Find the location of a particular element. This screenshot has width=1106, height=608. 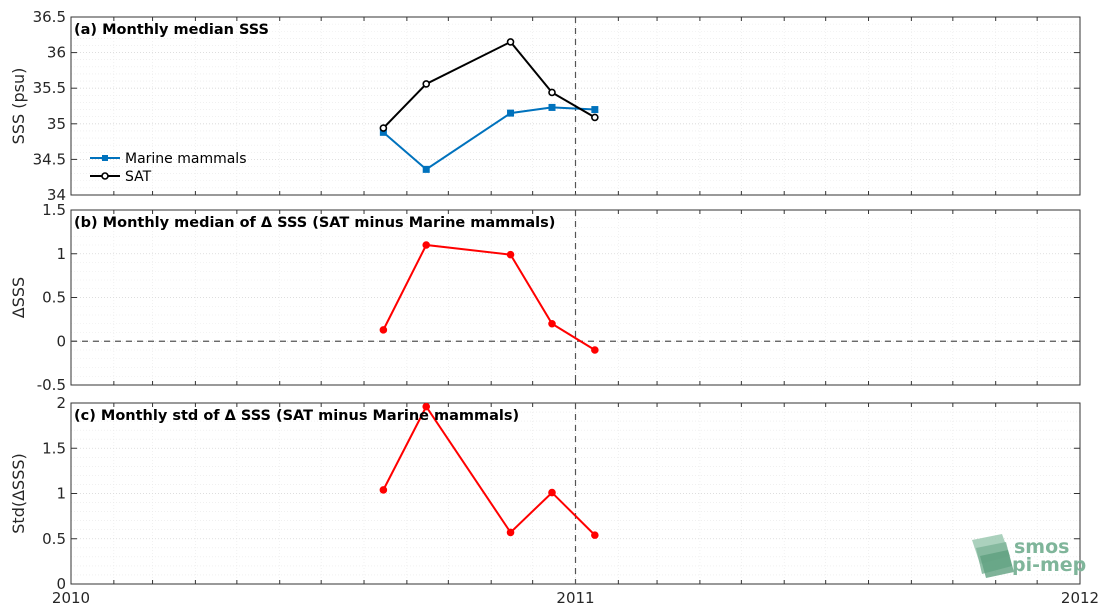

y-tick-label: 36.5 is located at coordinates (49, 17).